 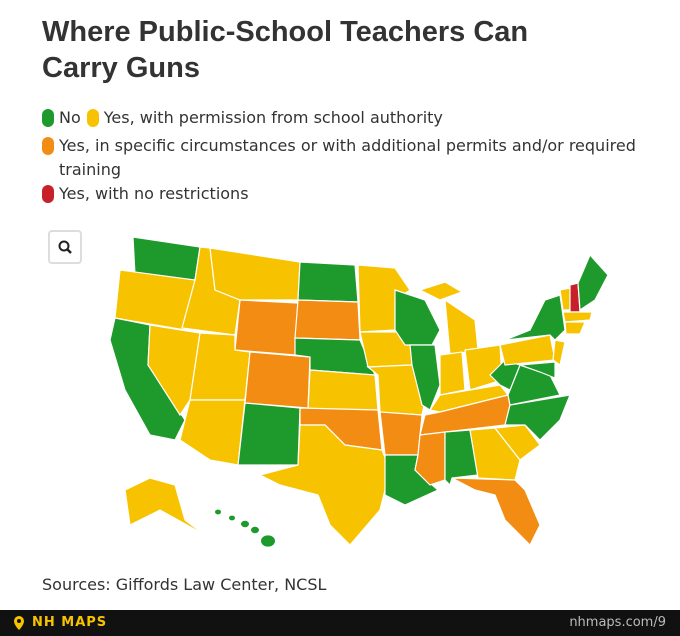 I want to click on legend-item: No, so click(x=61, y=118).